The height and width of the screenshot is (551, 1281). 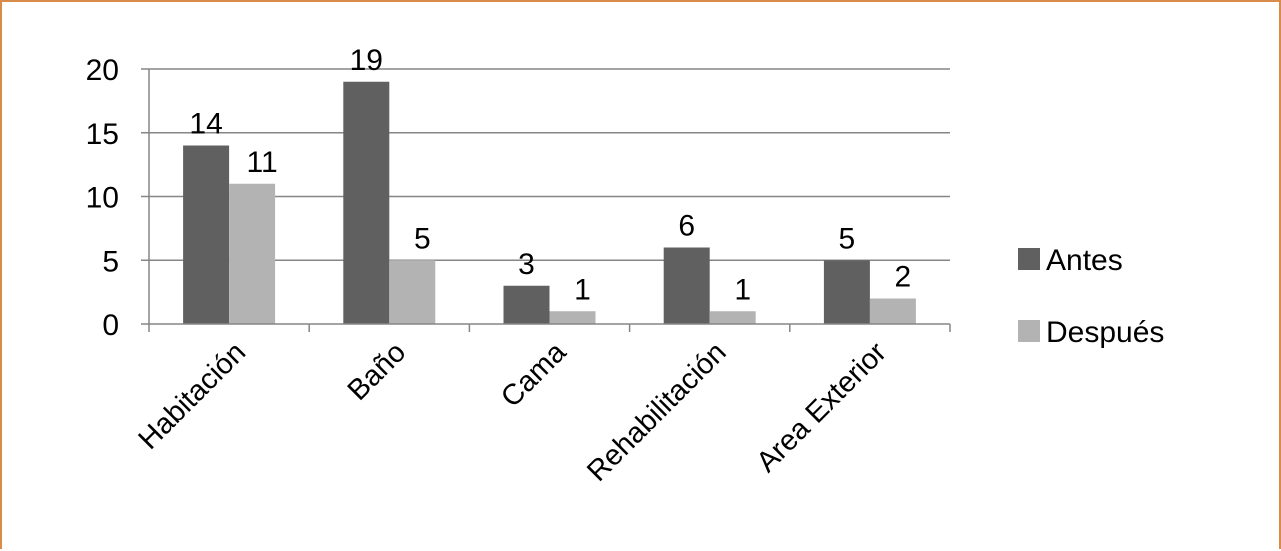 I want to click on data-label: 19, so click(x=366, y=60).